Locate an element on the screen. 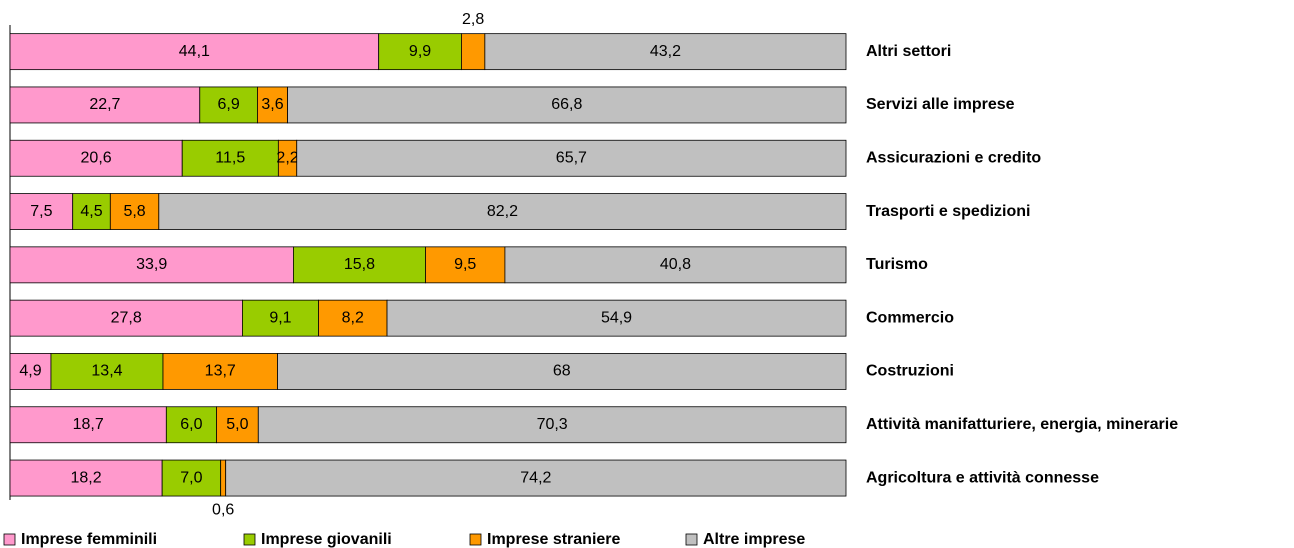 The image size is (1294, 548). legend-label: Imprese femminili is located at coordinates (89, 539).